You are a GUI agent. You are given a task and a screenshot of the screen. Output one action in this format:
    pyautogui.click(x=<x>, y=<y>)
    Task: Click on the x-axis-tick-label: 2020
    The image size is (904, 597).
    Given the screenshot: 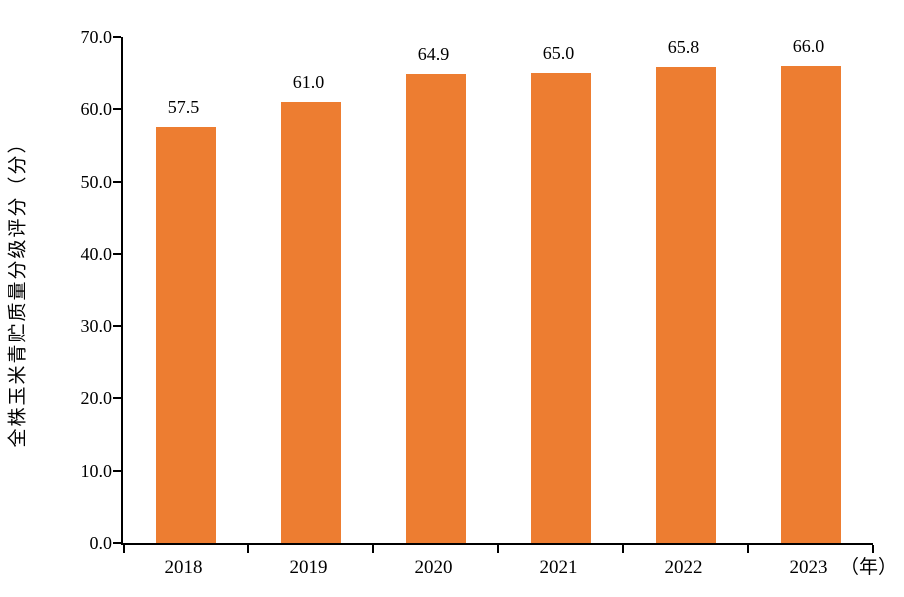 What is the action you would take?
    pyautogui.click(x=433, y=567)
    